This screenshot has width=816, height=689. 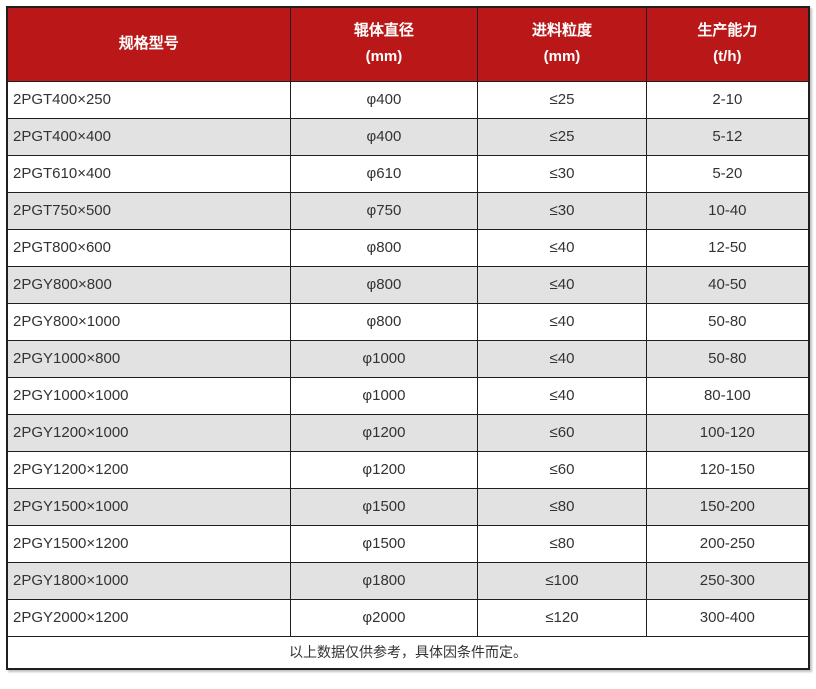 I want to click on table-row: 2PGT400×250 φ400 ≤25 2-10, so click(x=408, y=99).